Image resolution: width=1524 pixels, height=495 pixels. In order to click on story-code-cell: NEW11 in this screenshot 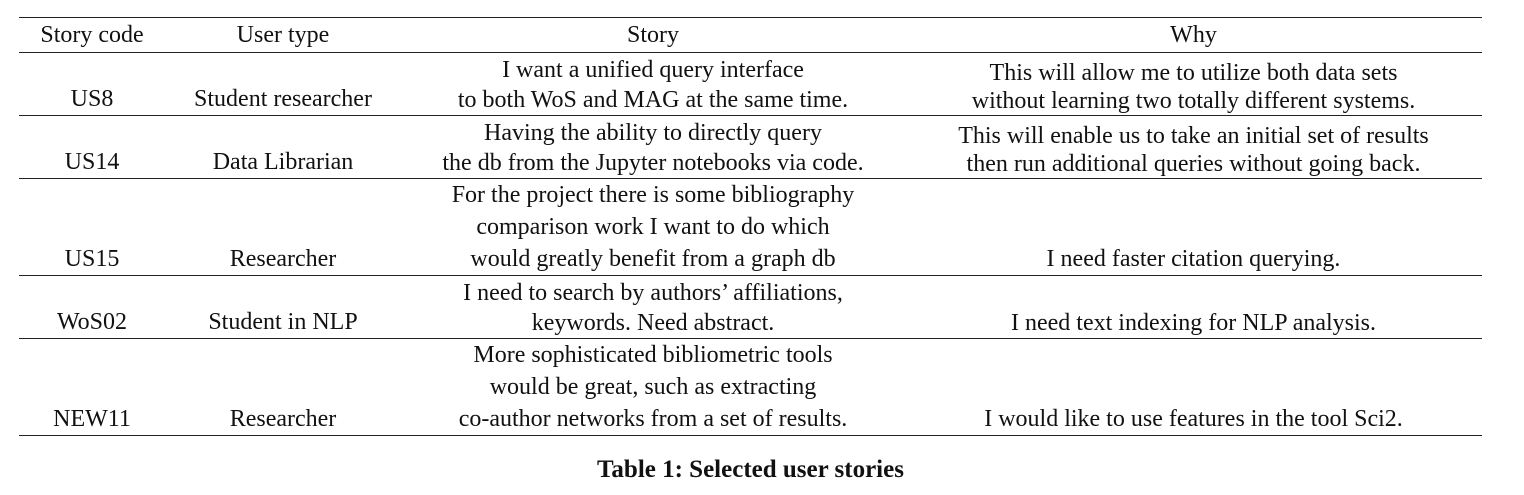, I will do `click(92, 419)`.